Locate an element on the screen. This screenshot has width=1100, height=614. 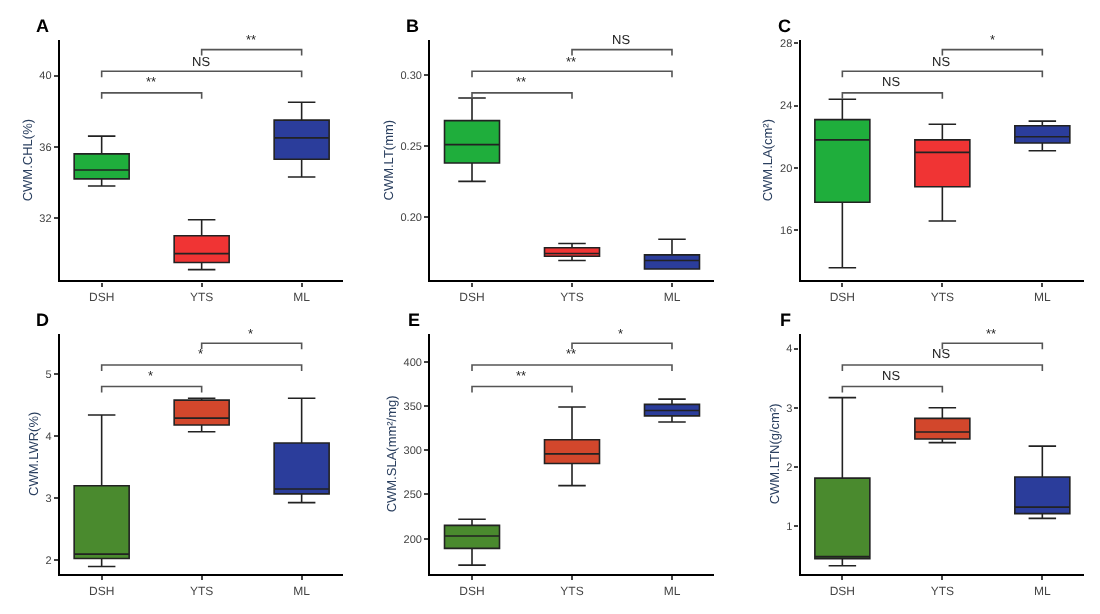
chart-title: D is located at coordinates (43, 320).